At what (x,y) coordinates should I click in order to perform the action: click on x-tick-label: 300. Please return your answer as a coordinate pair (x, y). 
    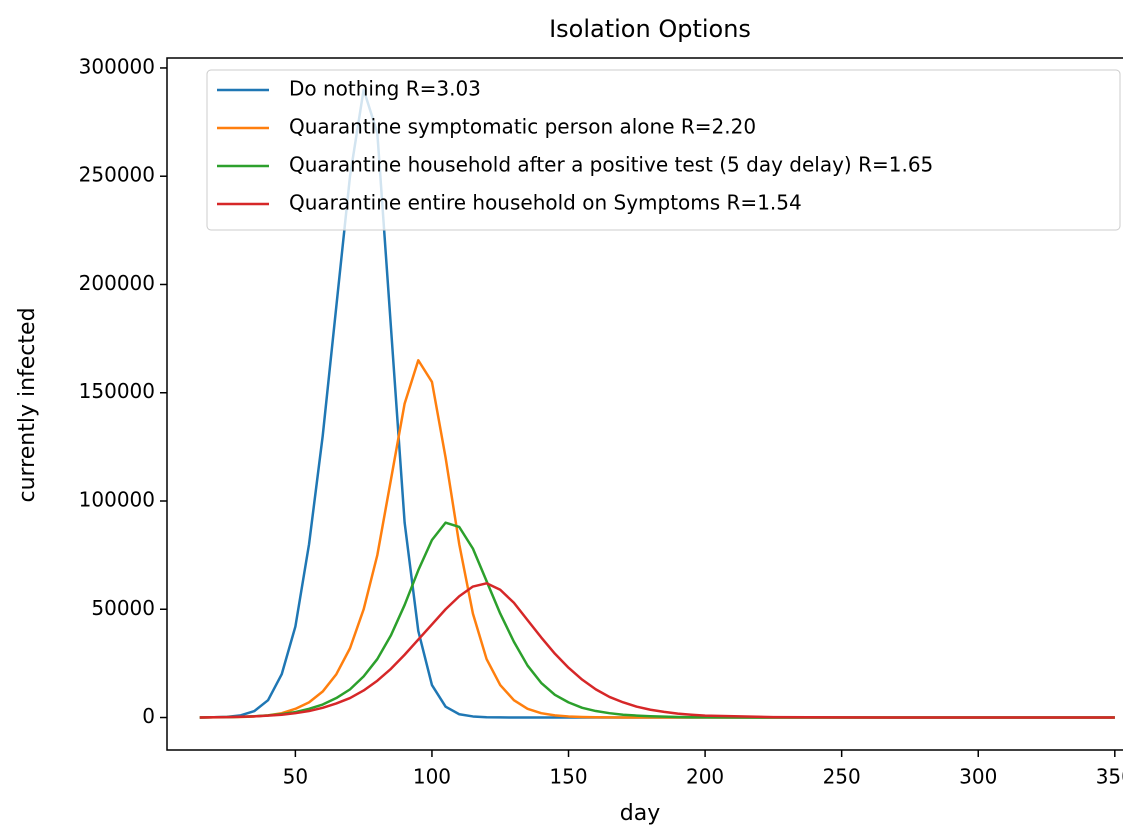
    Looking at the image, I should click on (978, 777).